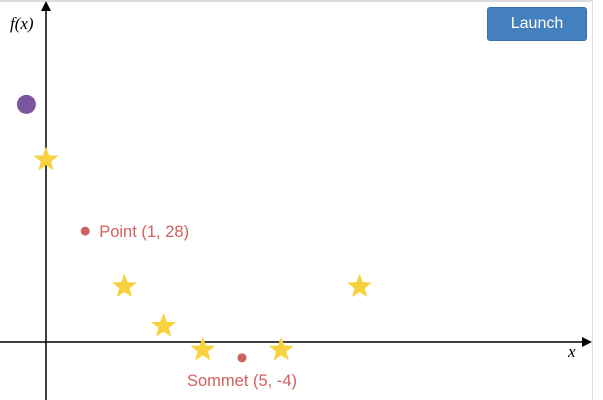 Image resolution: width=603 pixels, height=400 pixels. What do you see at coordinates (242, 381) in the screenshot?
I see `point-label: Sommet (5, -4)` at bounding box center [242, 381].